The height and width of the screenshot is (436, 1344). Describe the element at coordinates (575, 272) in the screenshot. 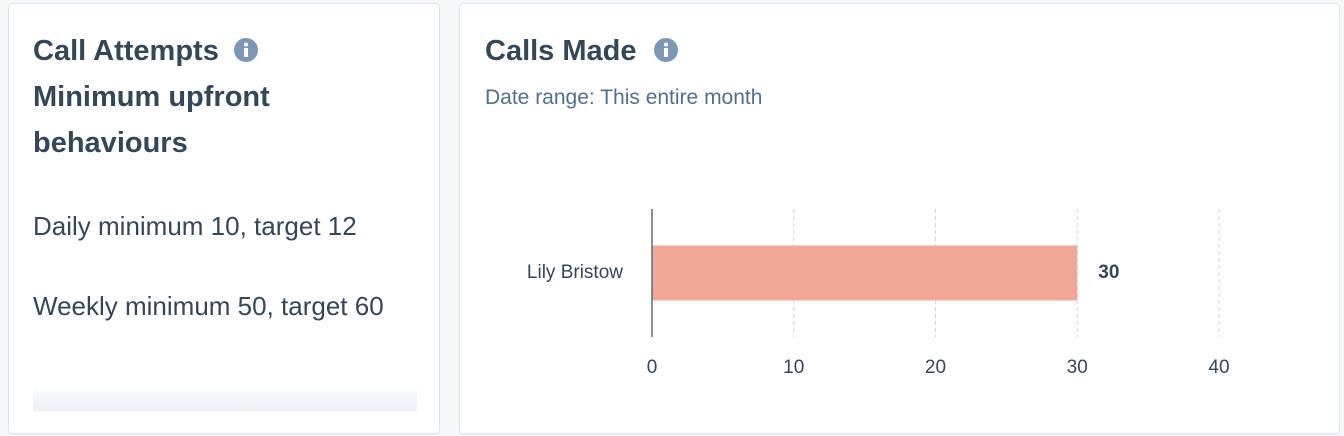

I see `y-tick-label: Lily Bristow` at that location.